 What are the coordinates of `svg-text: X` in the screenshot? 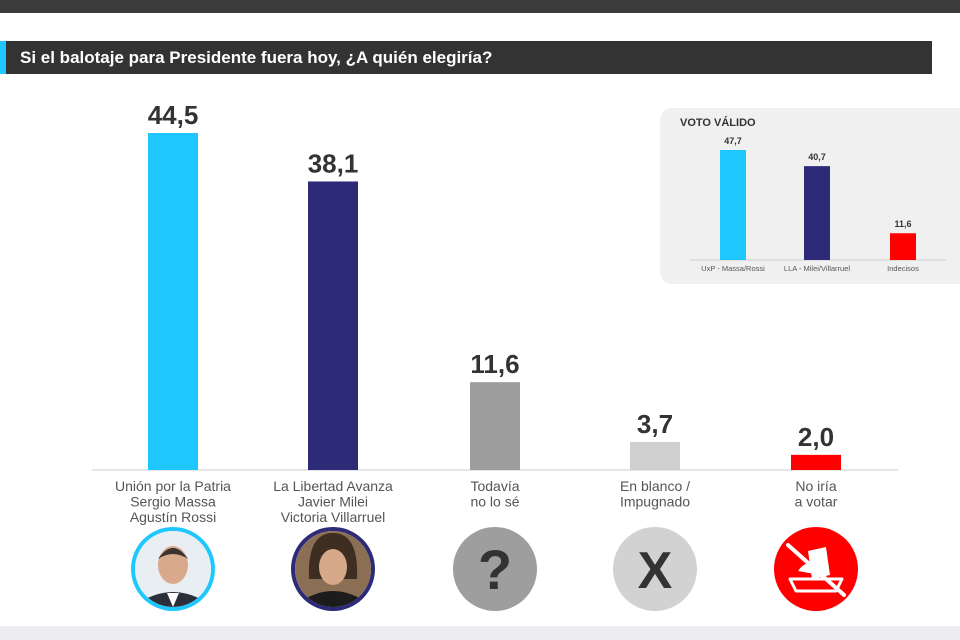 It's located at (655, 571).